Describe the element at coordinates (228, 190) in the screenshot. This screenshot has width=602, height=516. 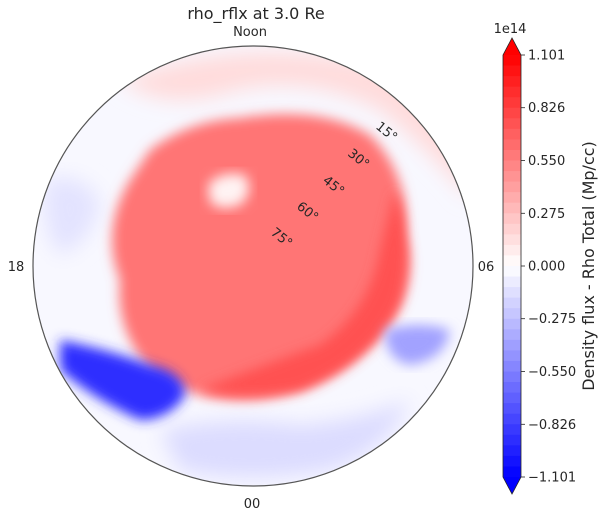
I see `noon-pocket-near-zero` at that location.